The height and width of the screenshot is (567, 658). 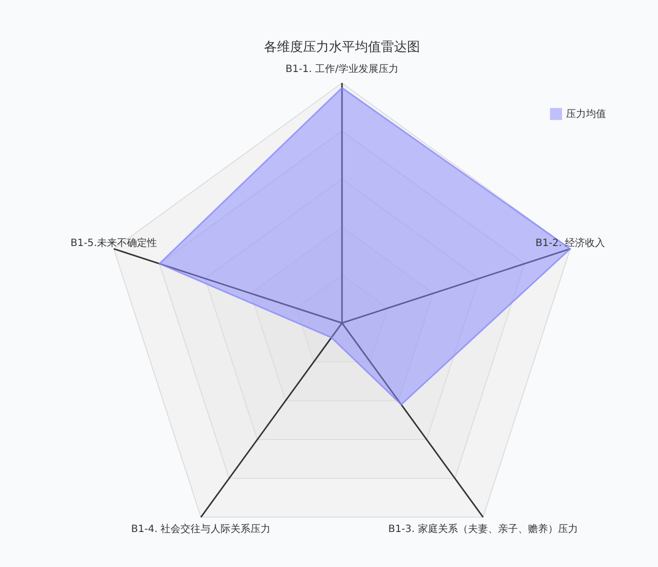 What do you see at coordinates (586, 114) in the screenshot?
I see `legend-label: 压力均值` at bounding box center [586, 114].